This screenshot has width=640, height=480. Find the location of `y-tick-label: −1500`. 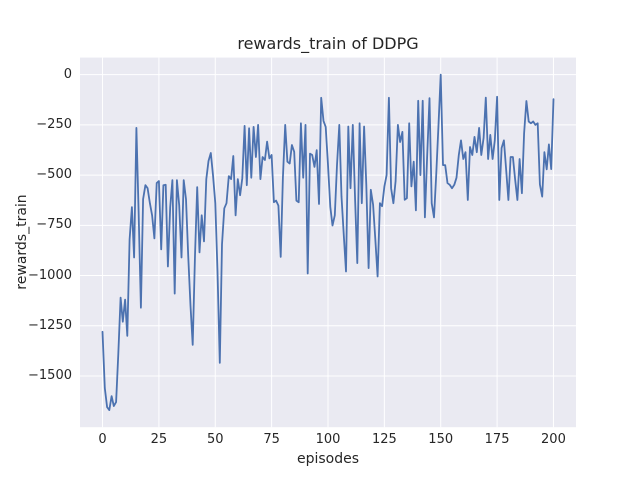

y-tick-label: −1500 is located at coordinates (50, 375).